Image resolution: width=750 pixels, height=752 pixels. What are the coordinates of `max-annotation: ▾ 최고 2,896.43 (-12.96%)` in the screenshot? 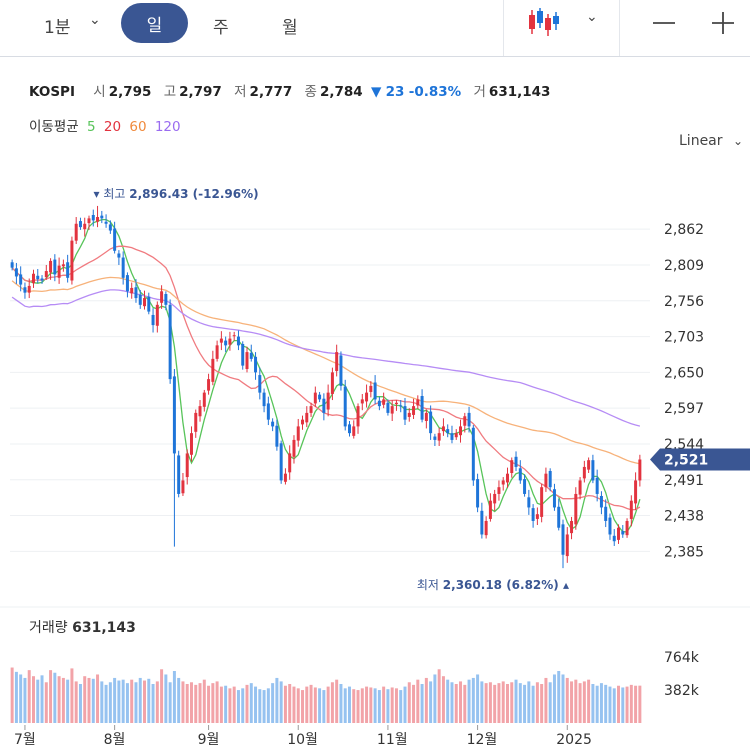 It's located at (176, 194).